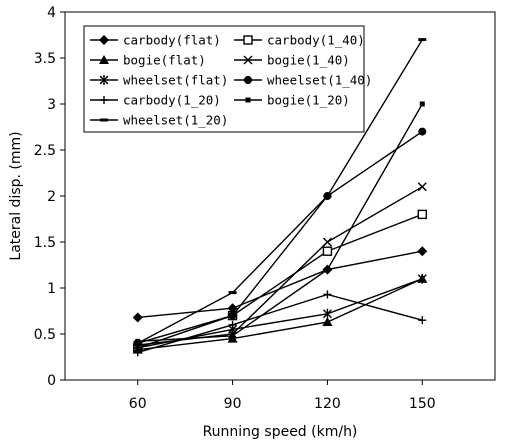  I want to click on legend-item: carbody(flat), so click(155, 40).